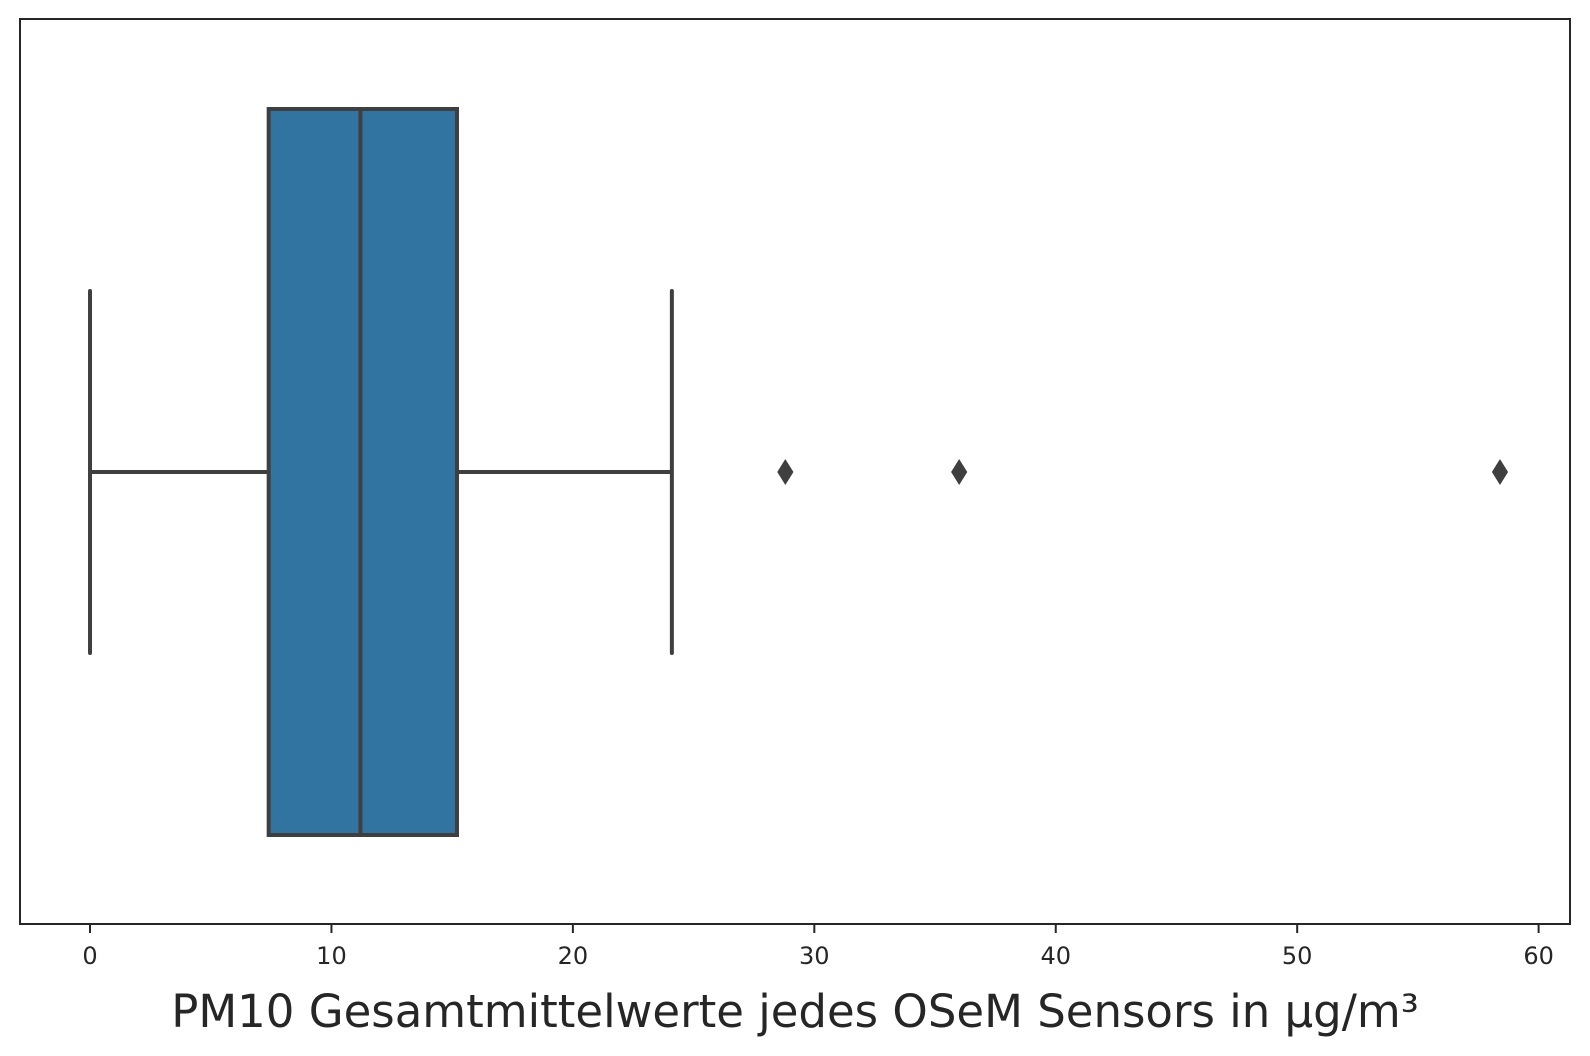 The width and height of the screenshot is (1590, 1056). What do you see at coordinates (1055, 956) in the screenshot?
I see `x-tick-label: 40` at bounding box center [1055, 956].